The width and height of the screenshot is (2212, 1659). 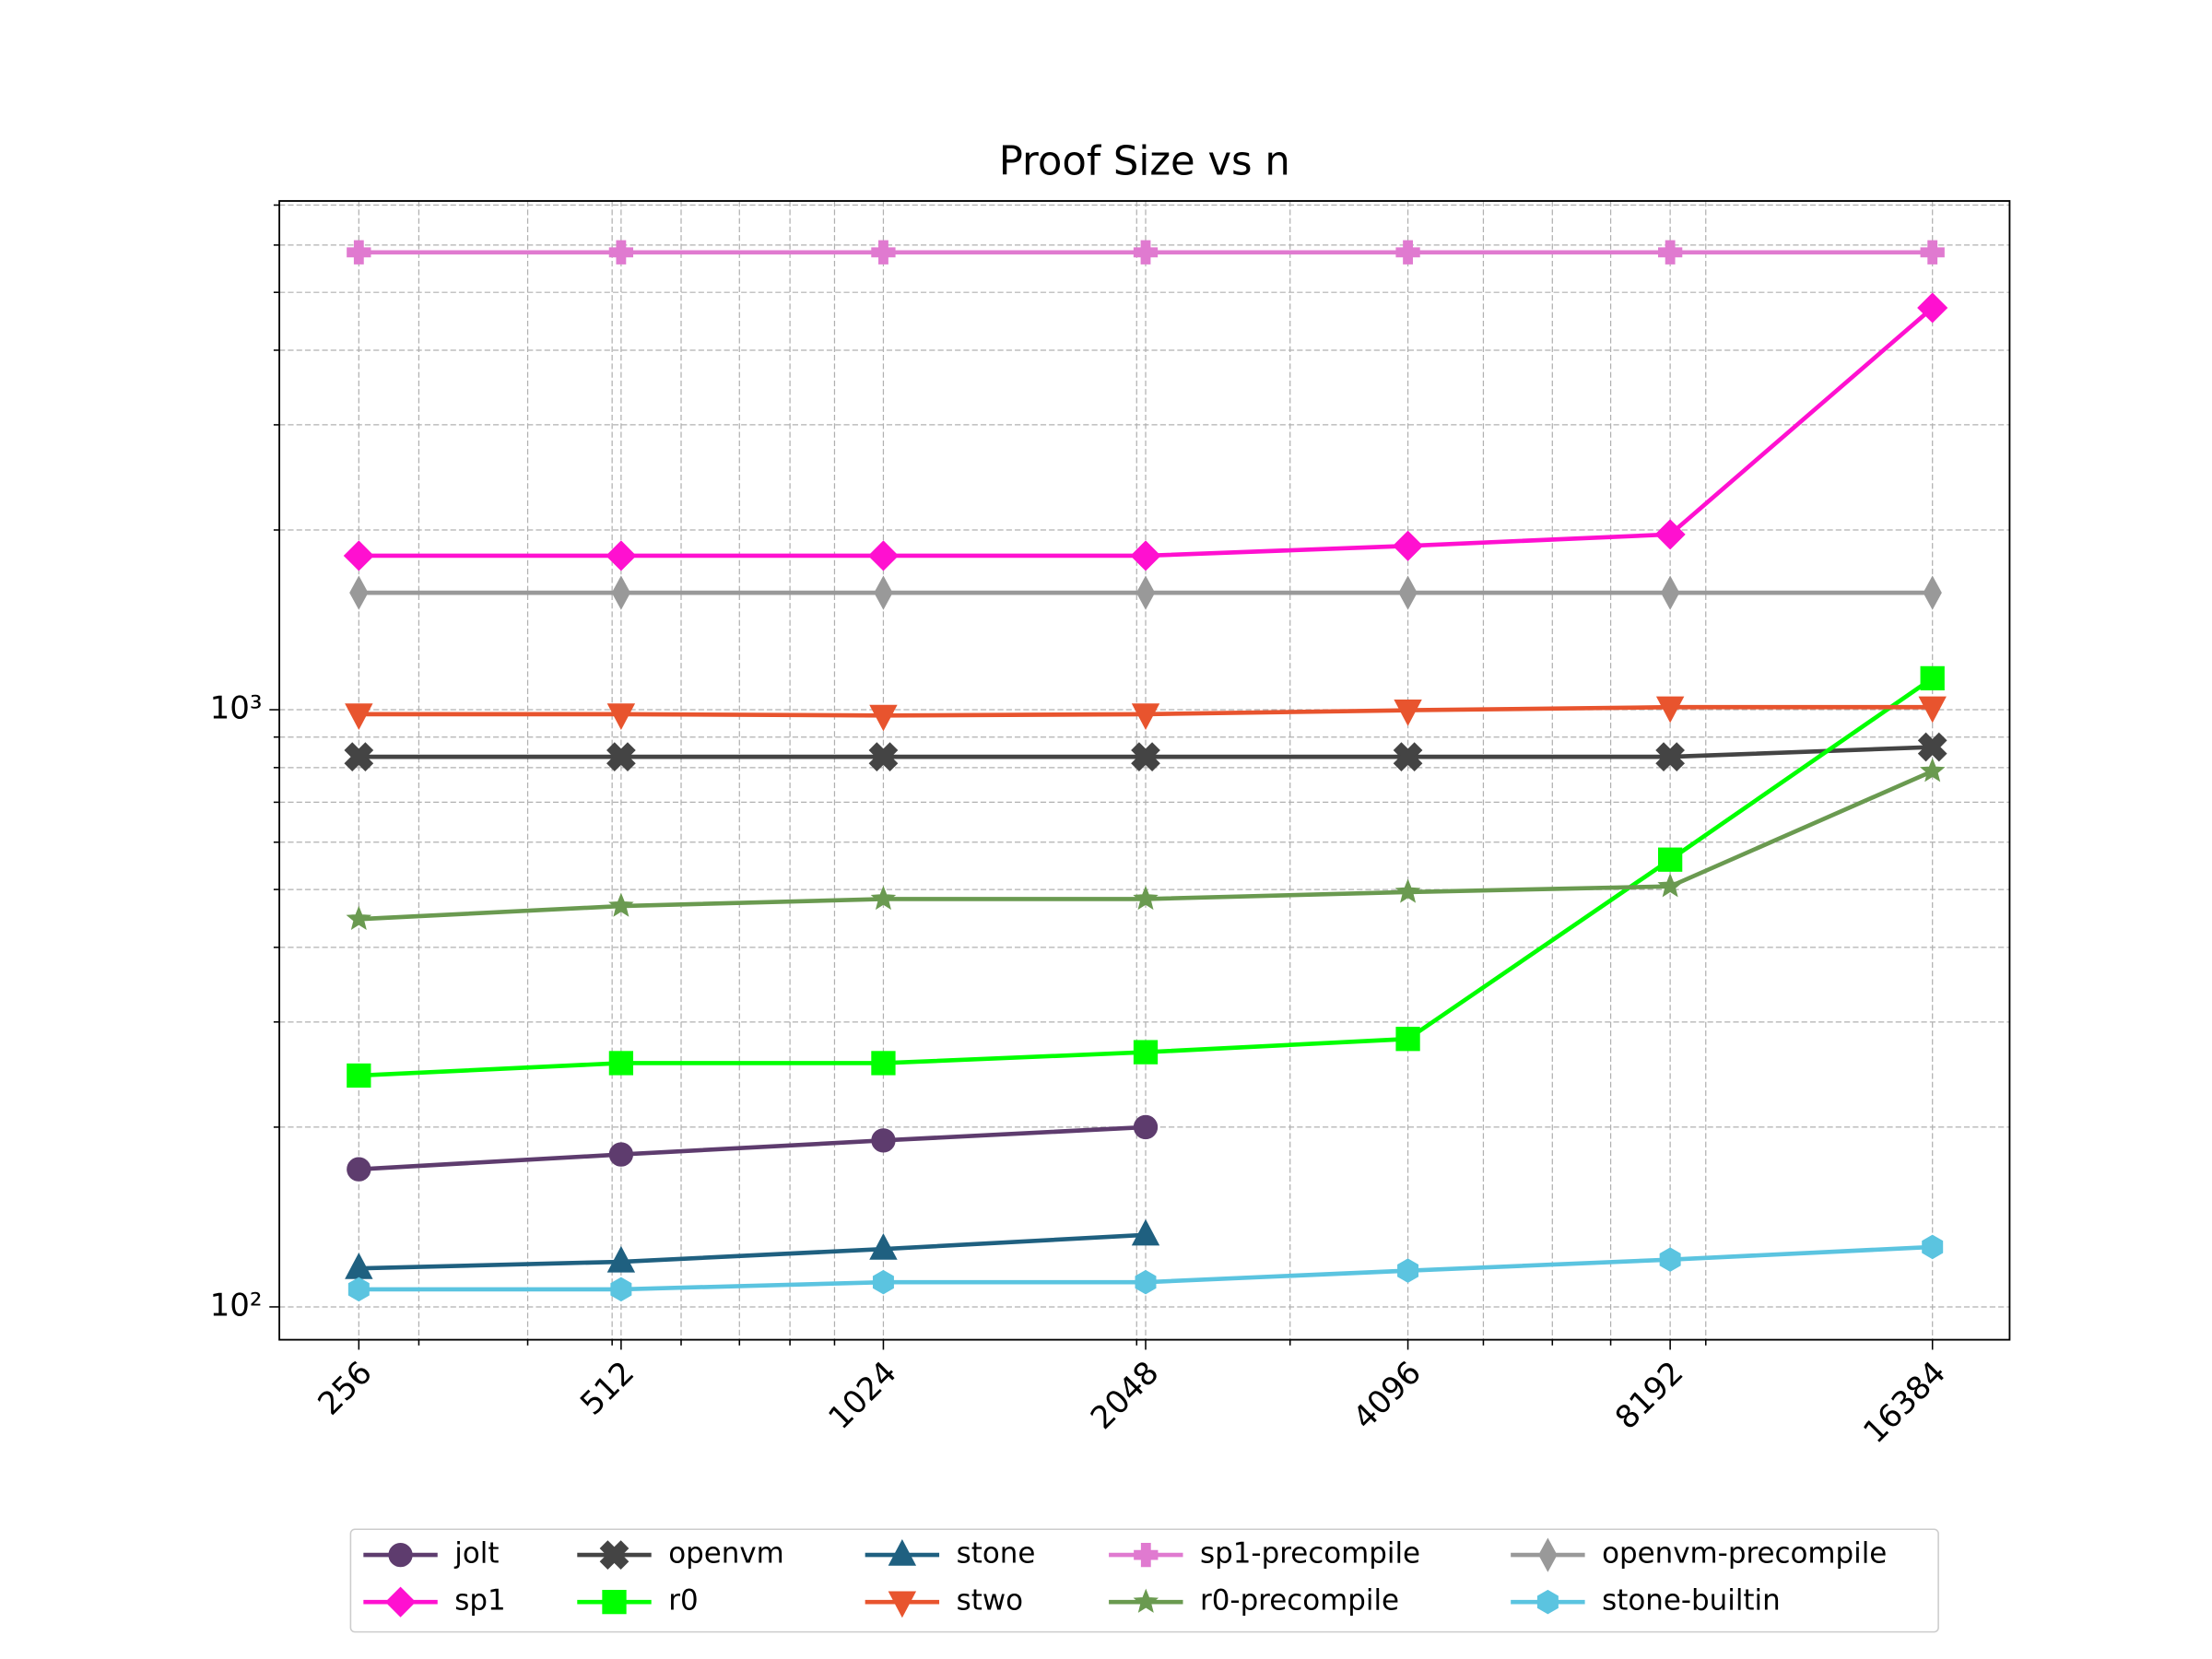 I want to click on legend-label: jolt, so click(x=476, y=1554).